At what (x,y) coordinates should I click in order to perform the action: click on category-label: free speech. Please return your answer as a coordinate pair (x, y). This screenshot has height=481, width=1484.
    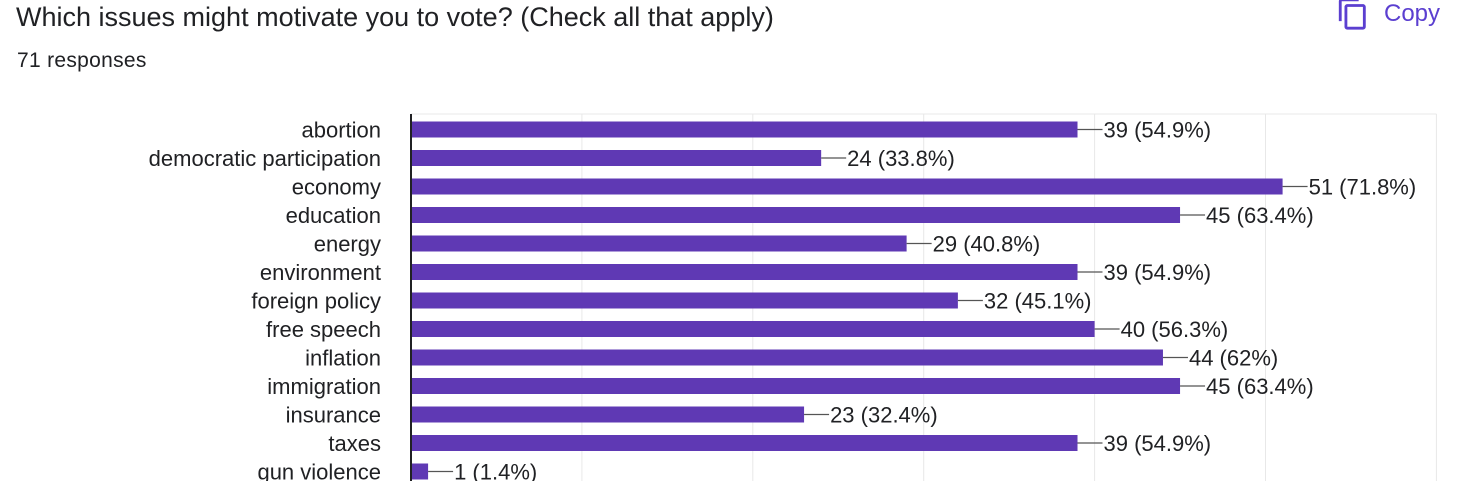
    Looking at the image, I should click on (323, 329).